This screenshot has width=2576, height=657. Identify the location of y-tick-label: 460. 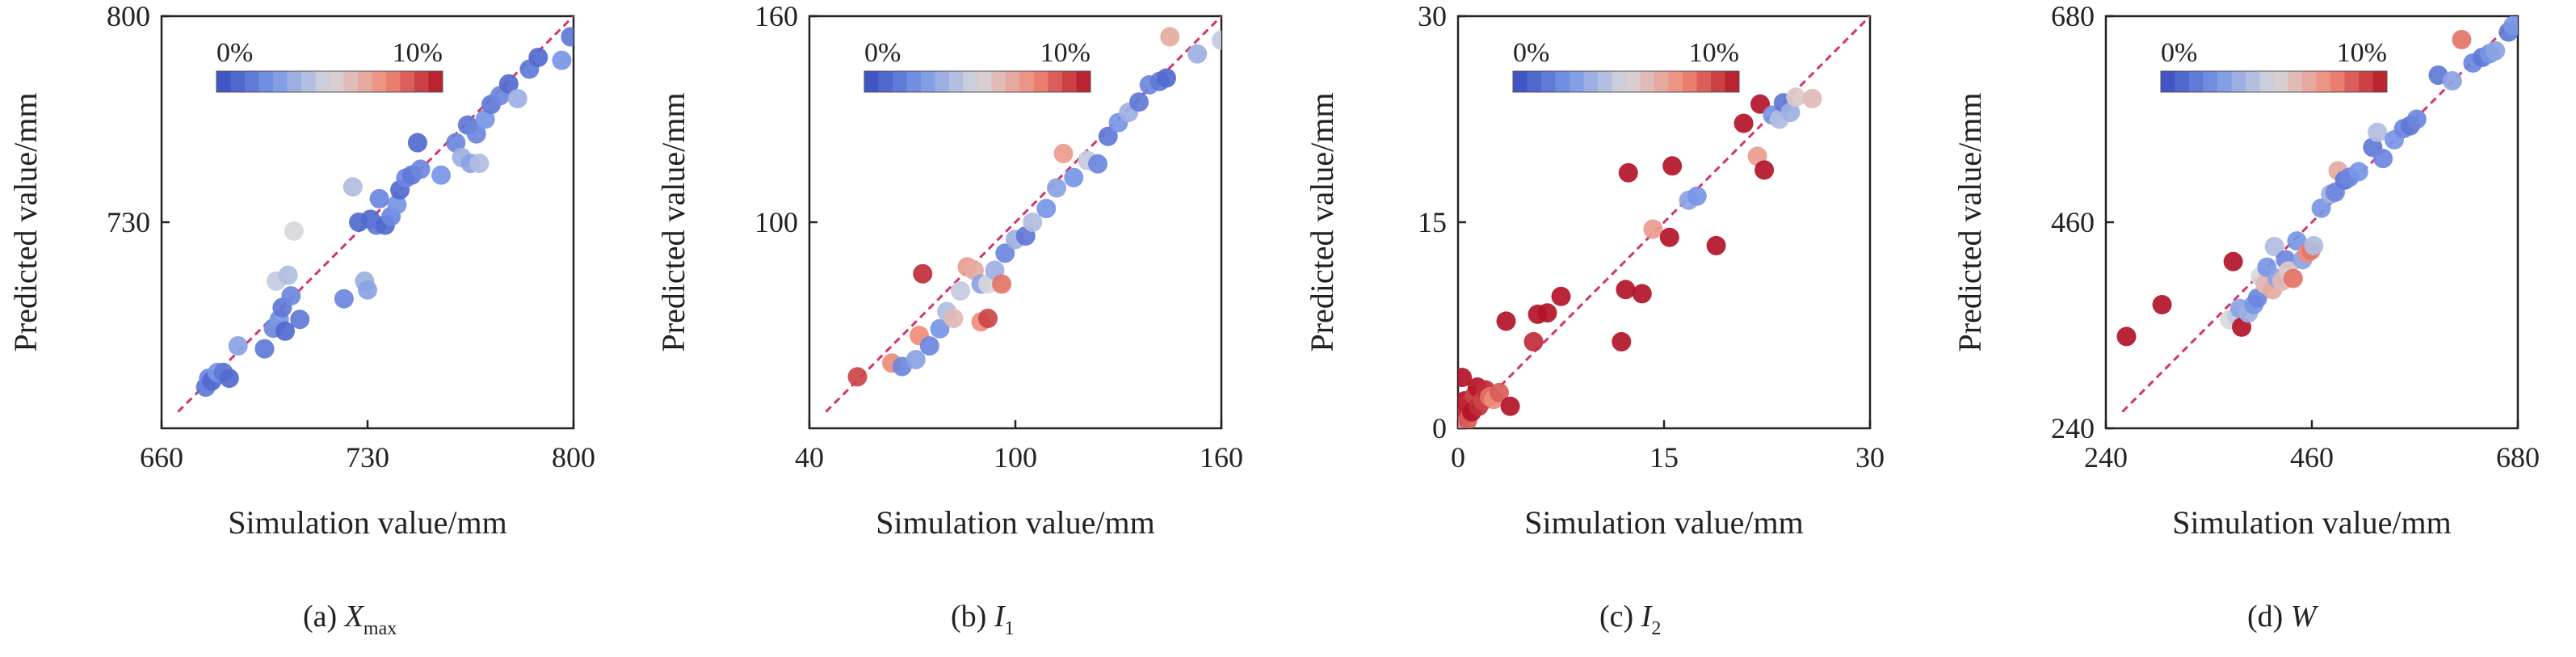
(2073, 222).